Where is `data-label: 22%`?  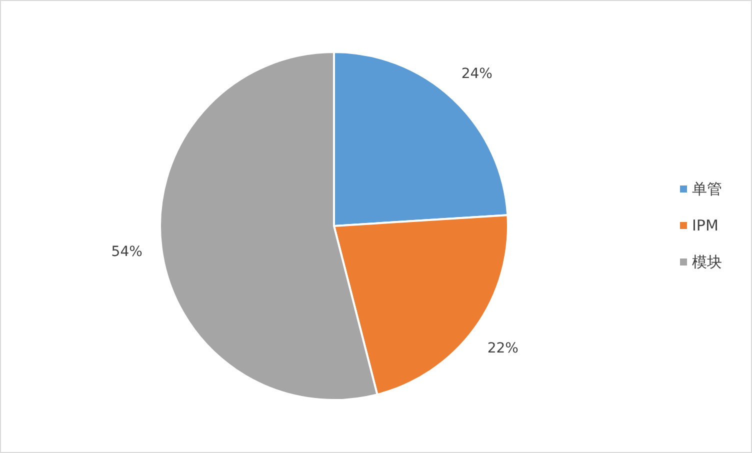
data-label: 22% is located at coordinates (502, 348).